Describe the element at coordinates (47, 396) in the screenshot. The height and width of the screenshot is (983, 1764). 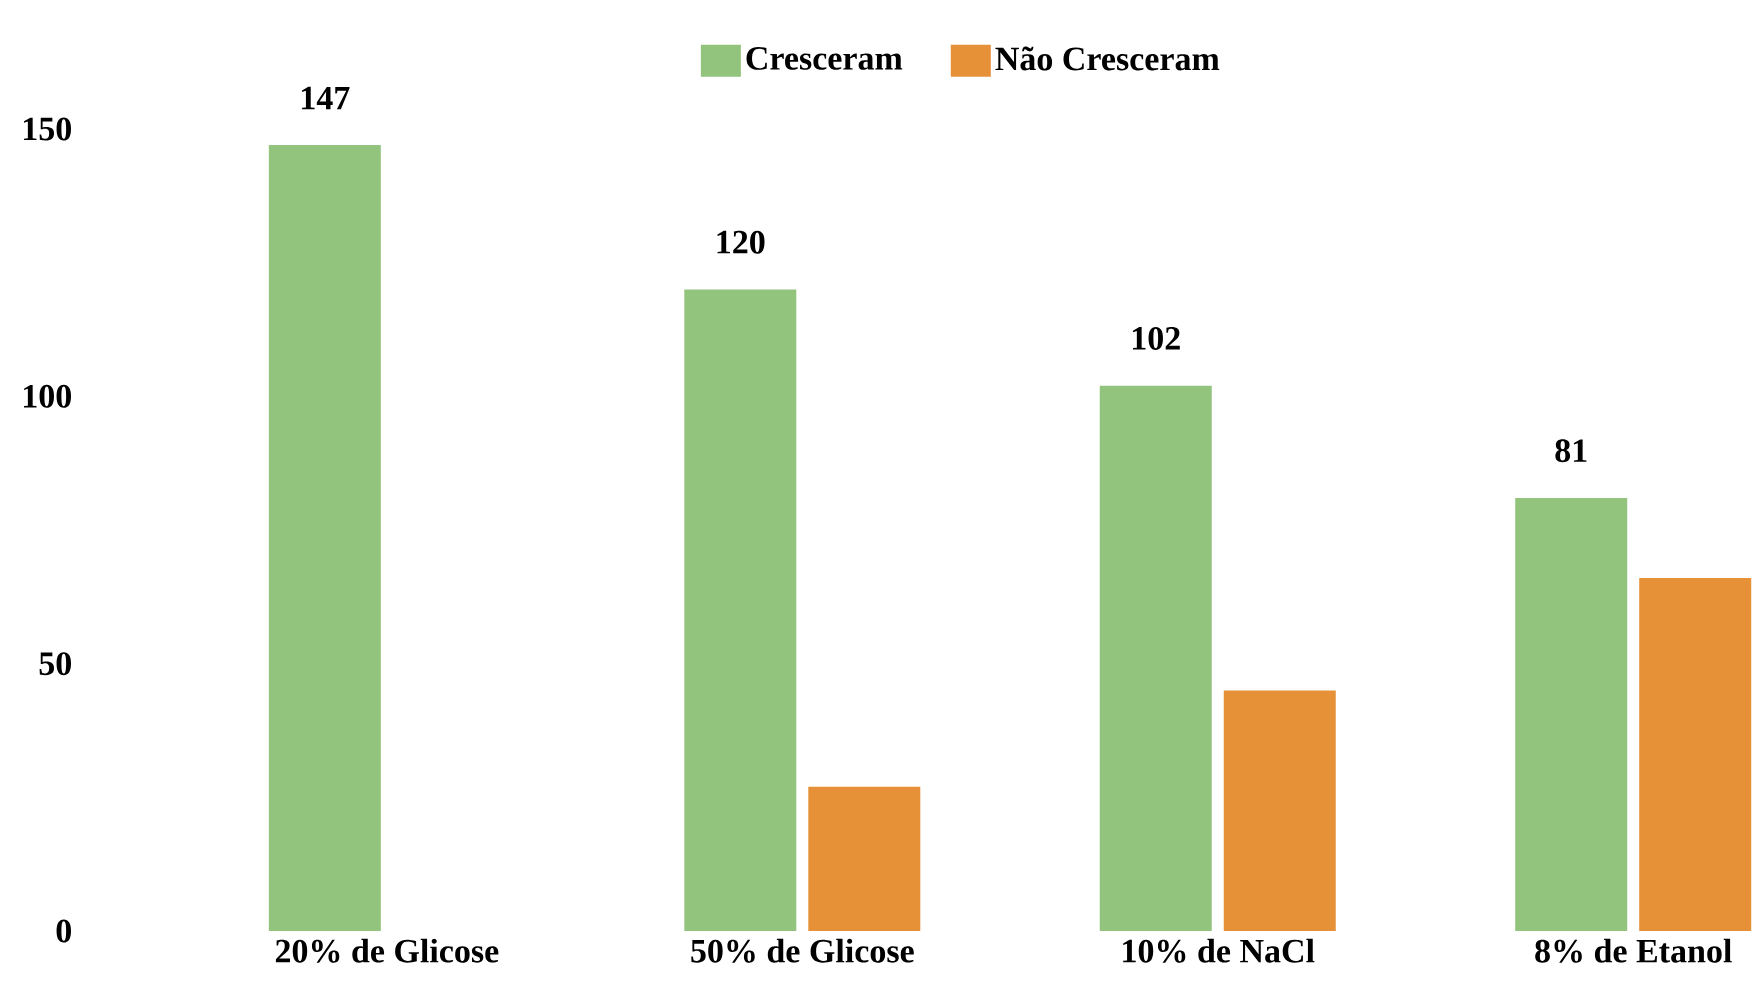
I see `y-tick-label: 100` at that location.